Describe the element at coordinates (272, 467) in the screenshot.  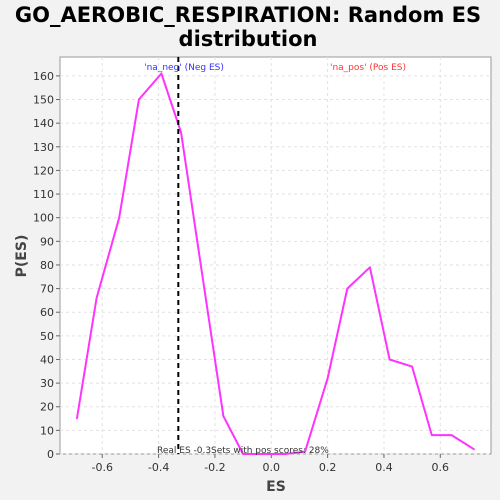
I see `x-tick-label: 0.0` at that location.